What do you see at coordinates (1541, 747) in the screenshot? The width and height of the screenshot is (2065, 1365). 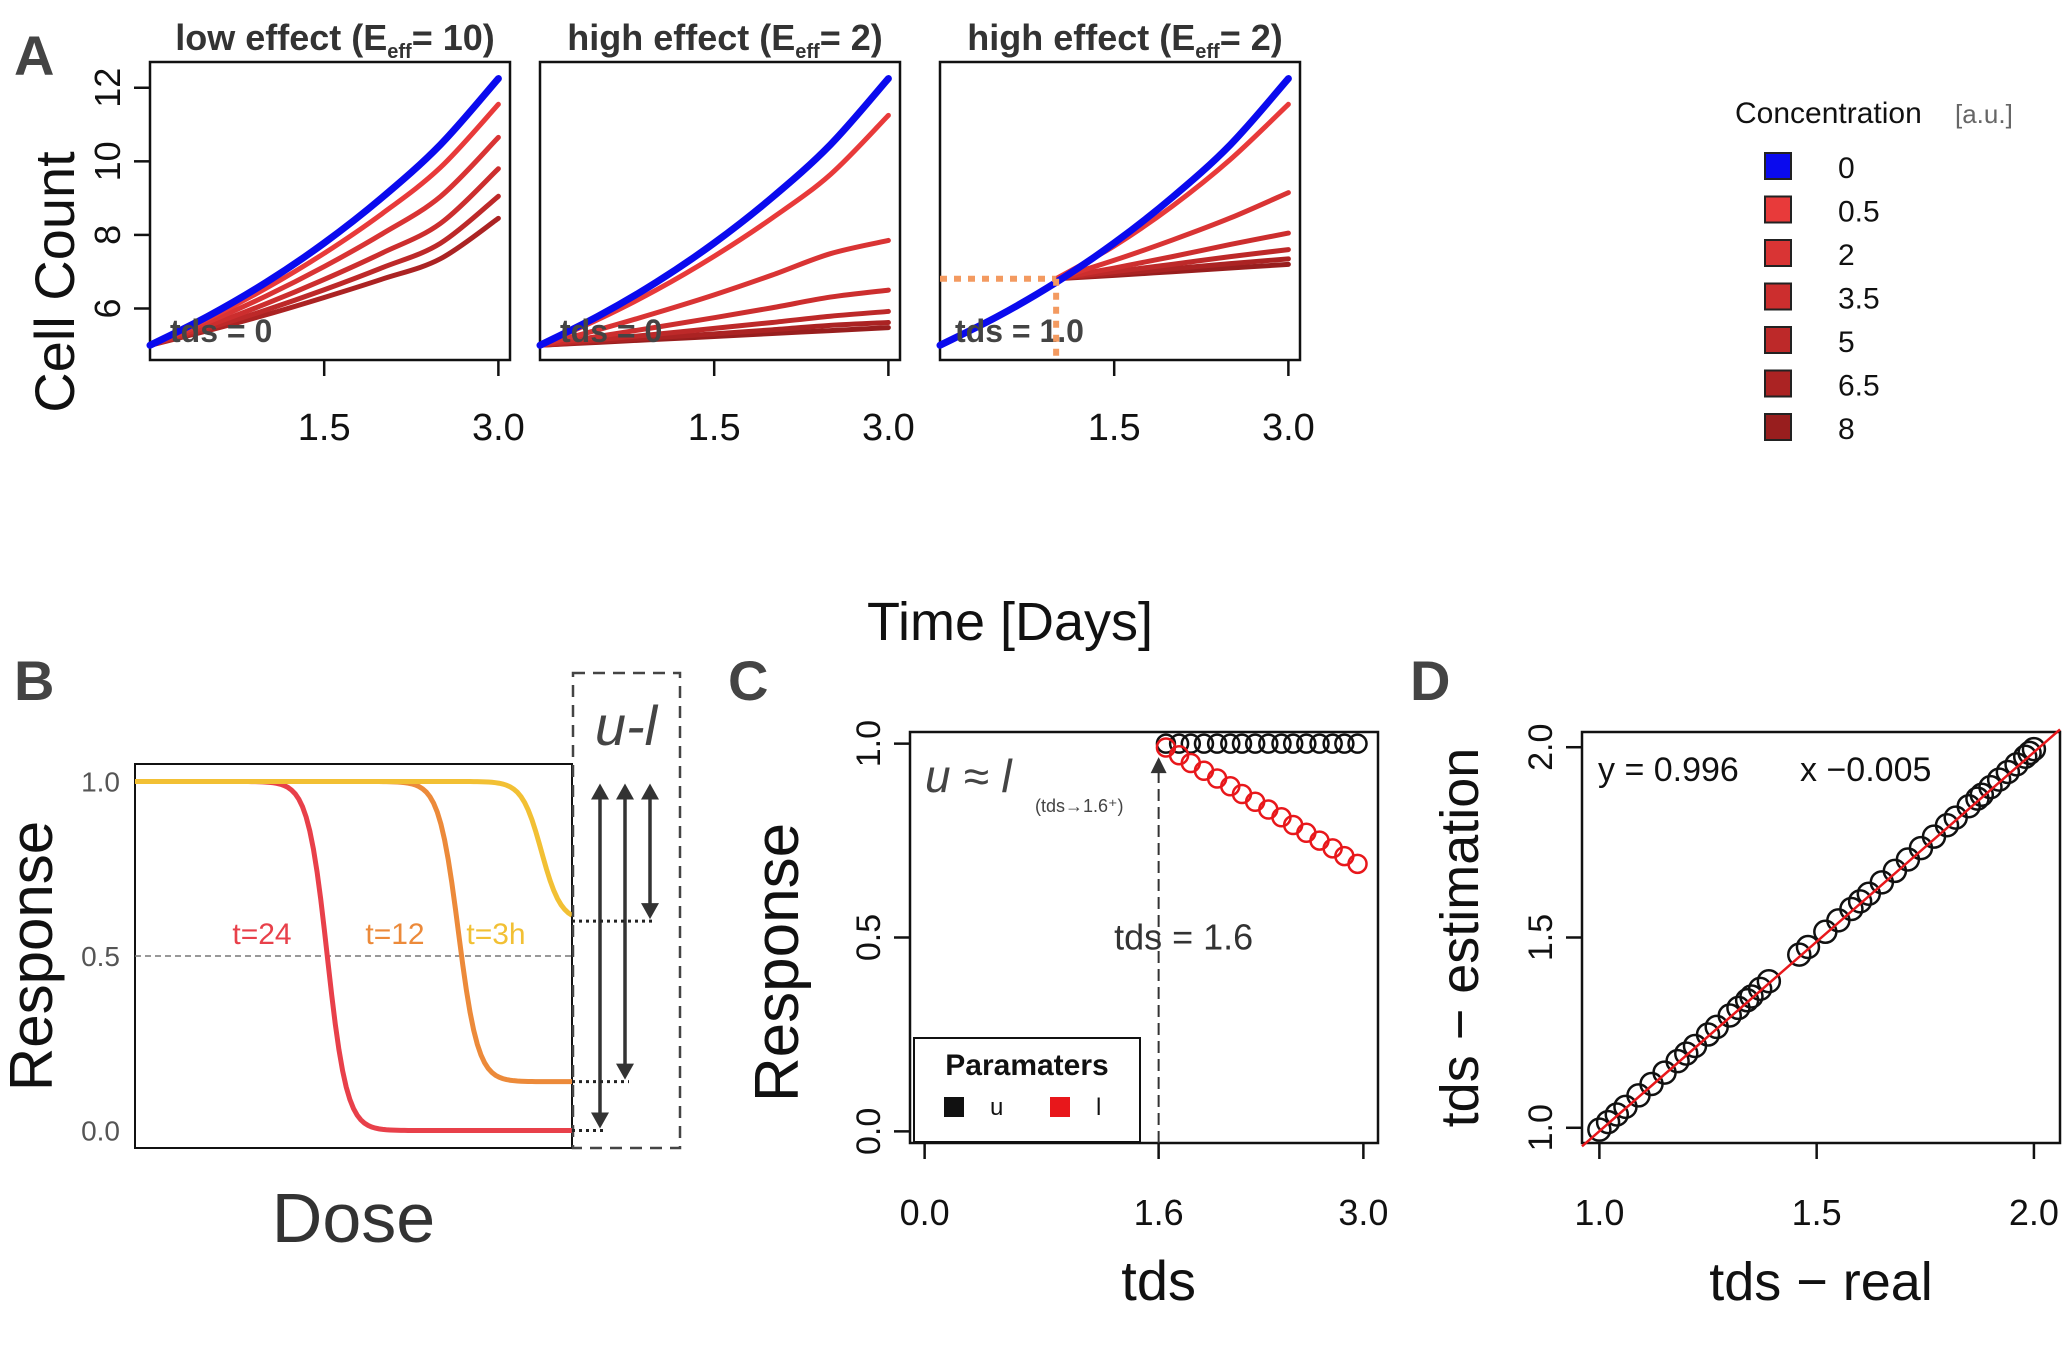 I see `y-tick-label: 2.0` at bounding box center [1541, 747].